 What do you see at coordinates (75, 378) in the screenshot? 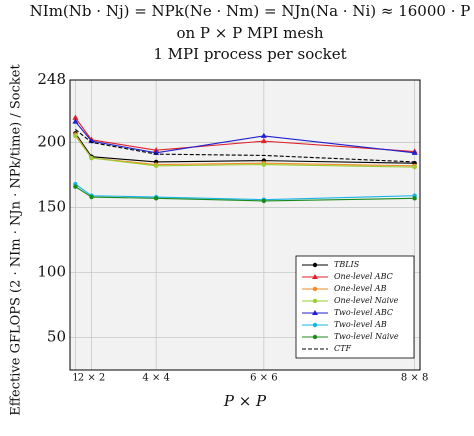
I see `x-tick-label: 1` at bounding box center [75, 378].